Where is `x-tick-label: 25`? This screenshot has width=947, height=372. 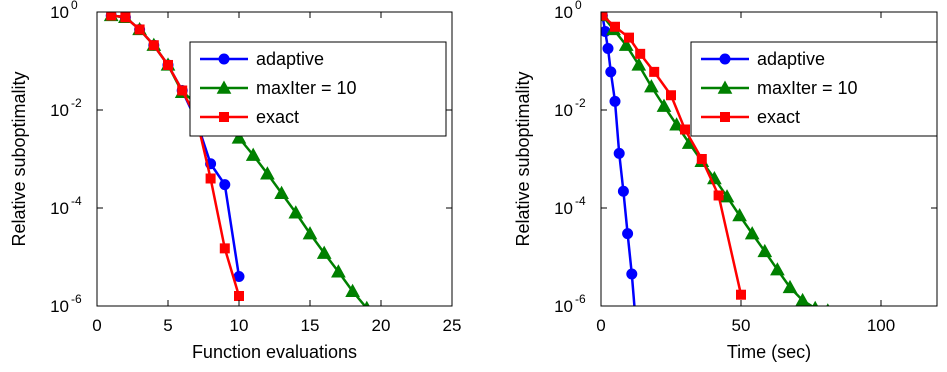
x-tick-label: 25 is located at coordinates (452, 325).